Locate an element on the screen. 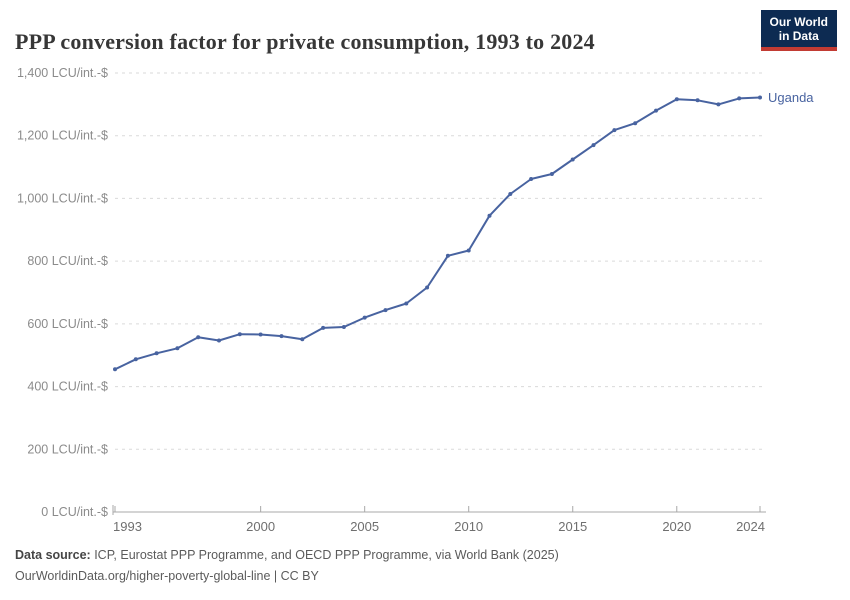 Image resolution: width=850 pixels, height=600 pixels. y-tick-label: 400 LCU/int.-$ is located at coordinates (67, 387).